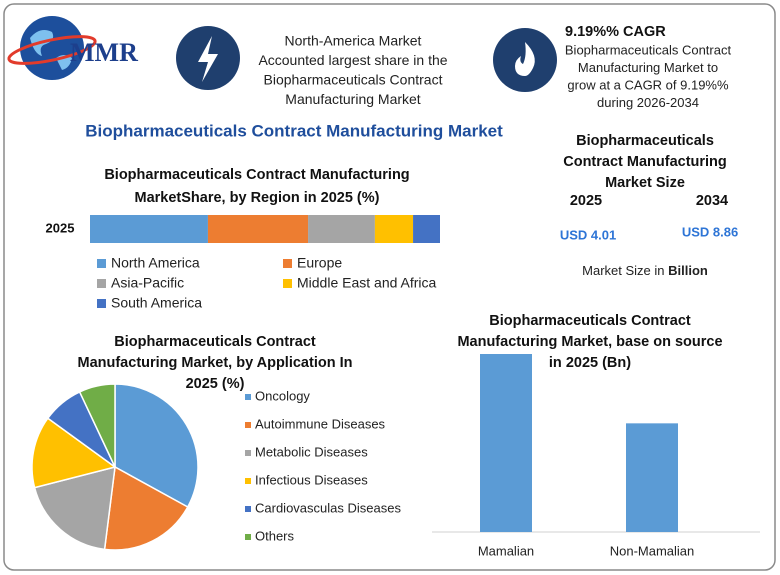 The image size is (780, 575). I want to click on legend-label: Others, so click(275, 535).